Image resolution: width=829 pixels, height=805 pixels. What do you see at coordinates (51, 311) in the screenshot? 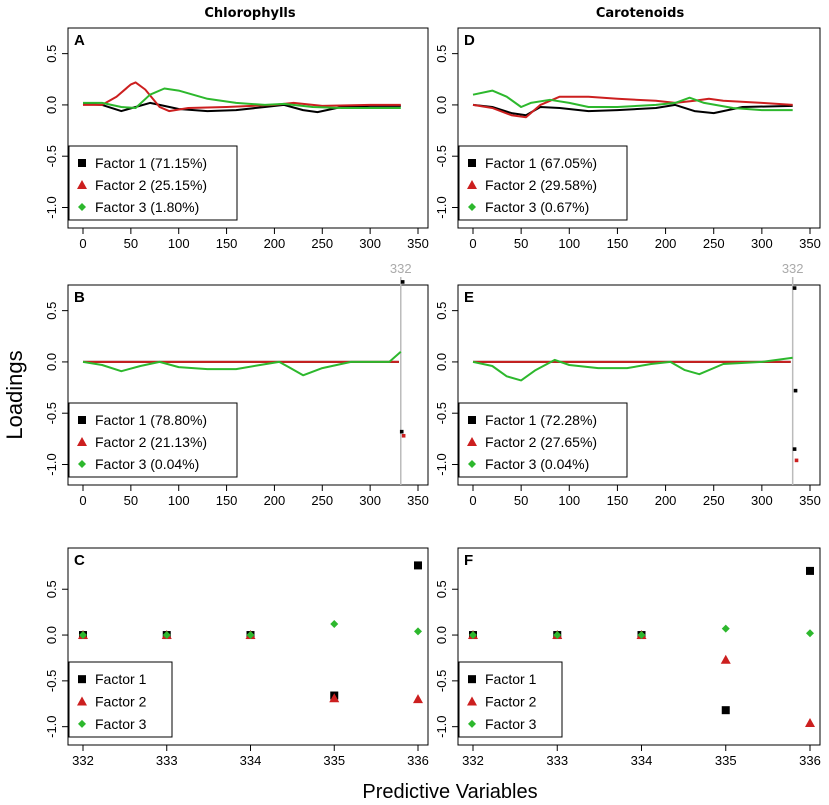
I see `y-tick-label-b: 0.5` at bounding box center [51, 311].